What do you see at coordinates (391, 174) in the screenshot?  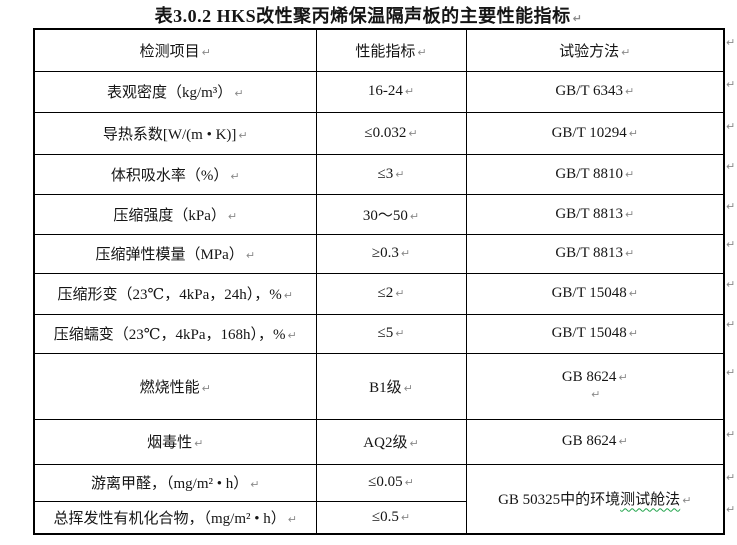 I see `cell-value: ≤3 ↵` at bounding box center [391, 174].